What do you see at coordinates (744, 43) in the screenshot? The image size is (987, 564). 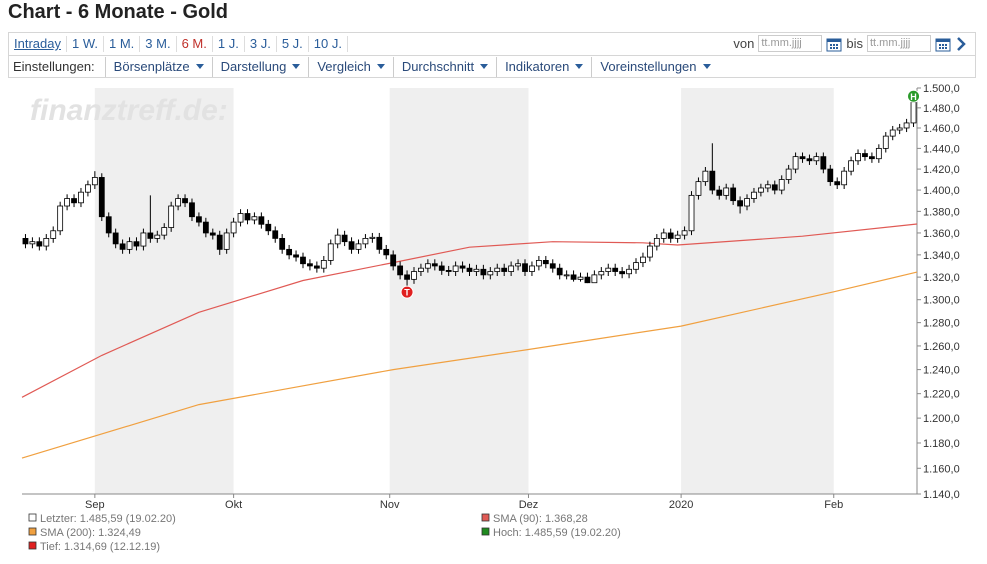 I see `from-label: von` at bounding box center [744, 43].